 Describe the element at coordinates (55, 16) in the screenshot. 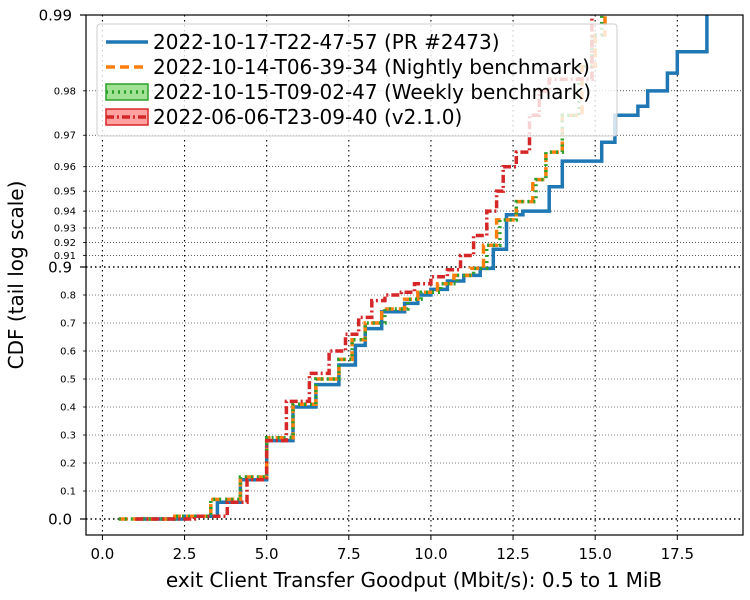

I see `y-major-tick-label: 0.99` at that location.